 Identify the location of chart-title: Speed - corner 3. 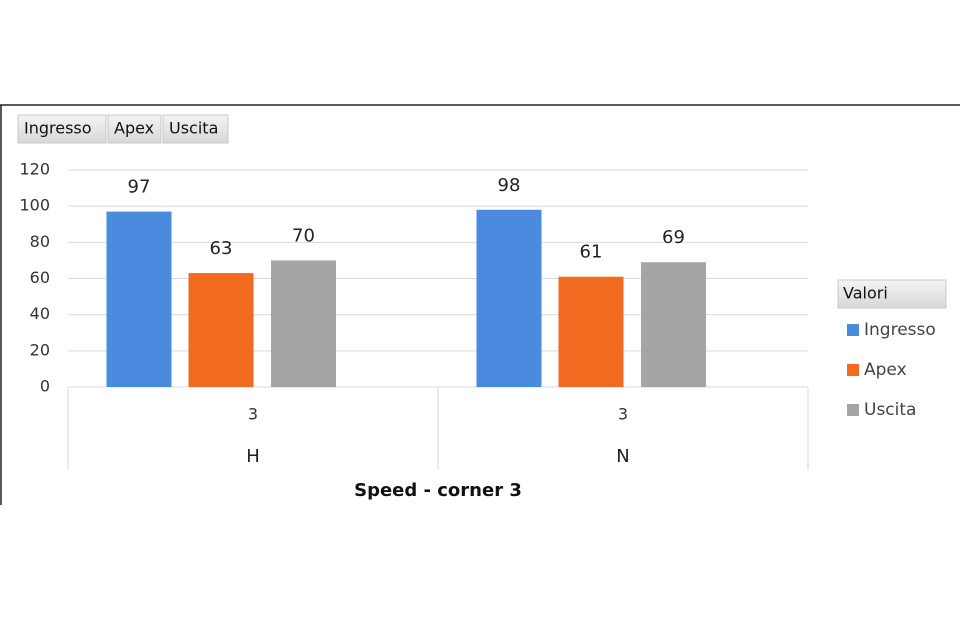
(438, 490).